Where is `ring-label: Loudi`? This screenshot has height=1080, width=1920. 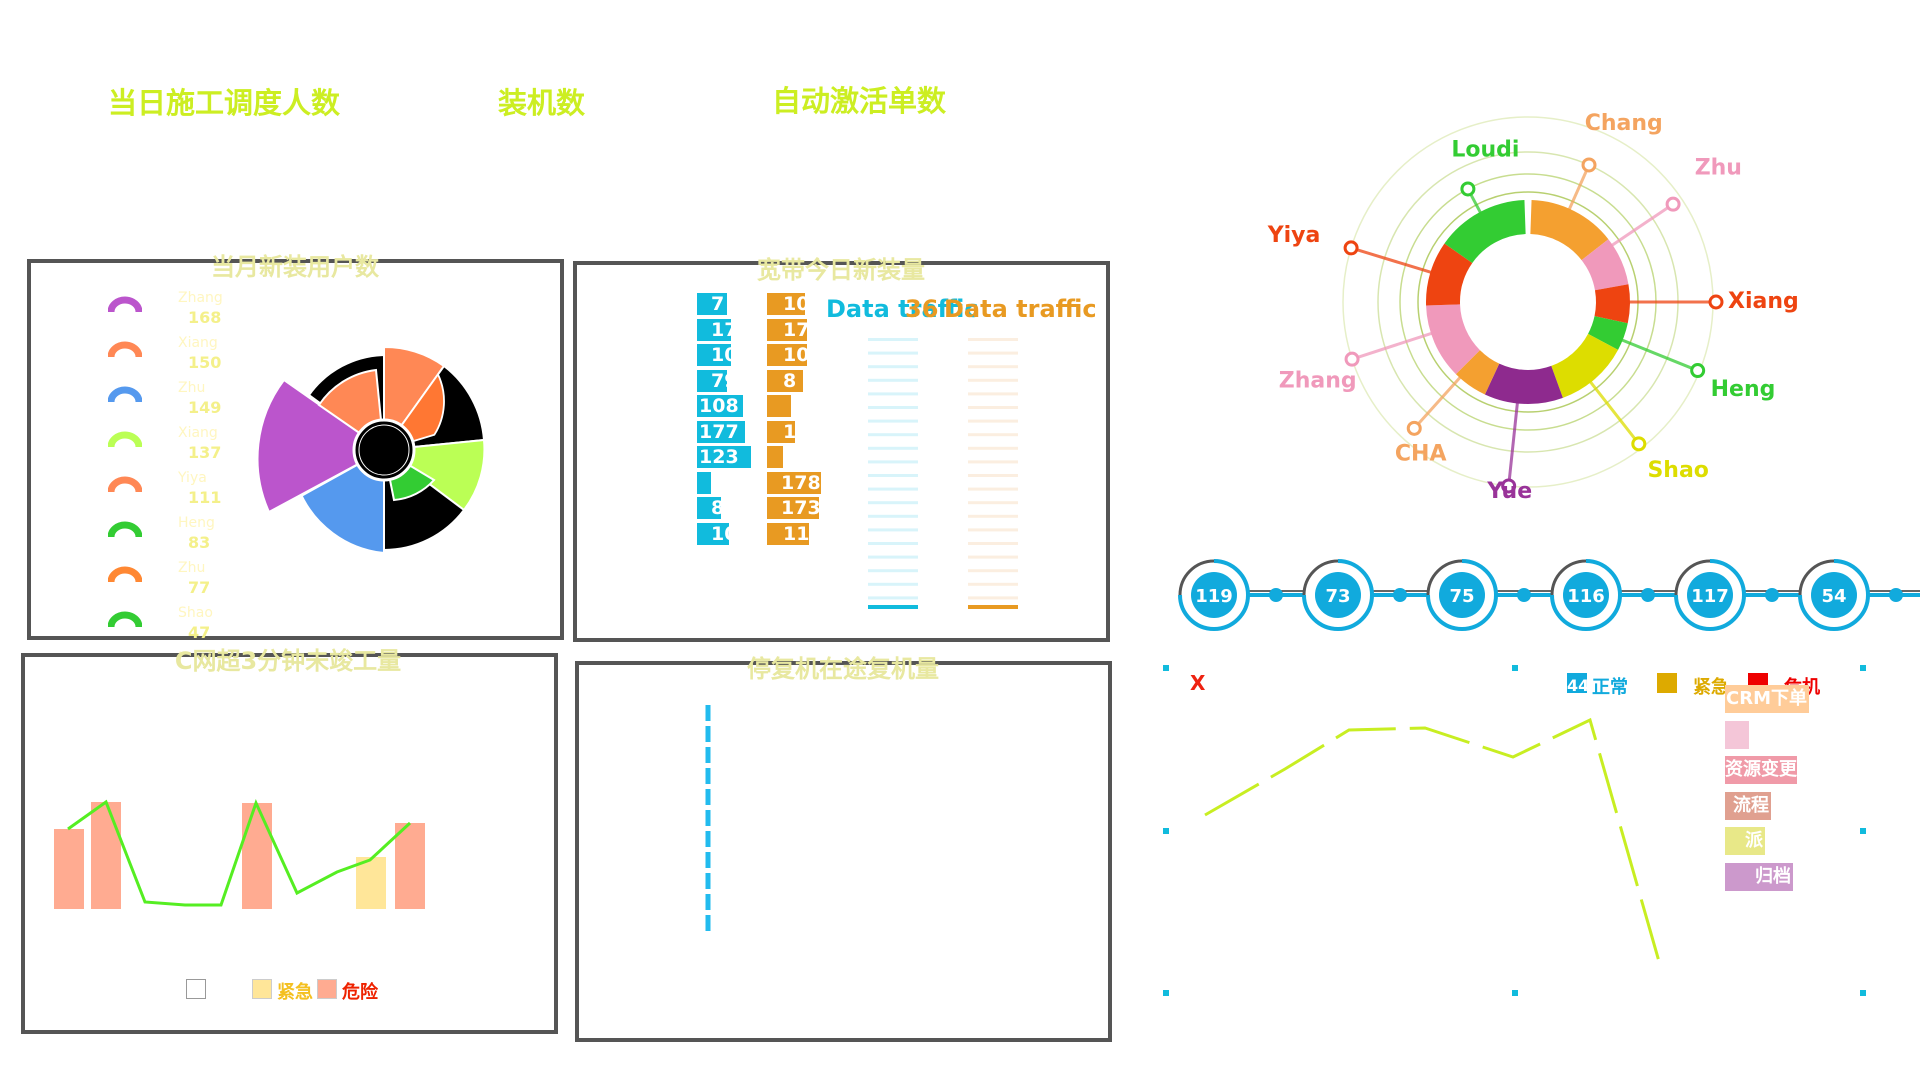
ring-label: Loudi is located at coordinates (1485, 150).